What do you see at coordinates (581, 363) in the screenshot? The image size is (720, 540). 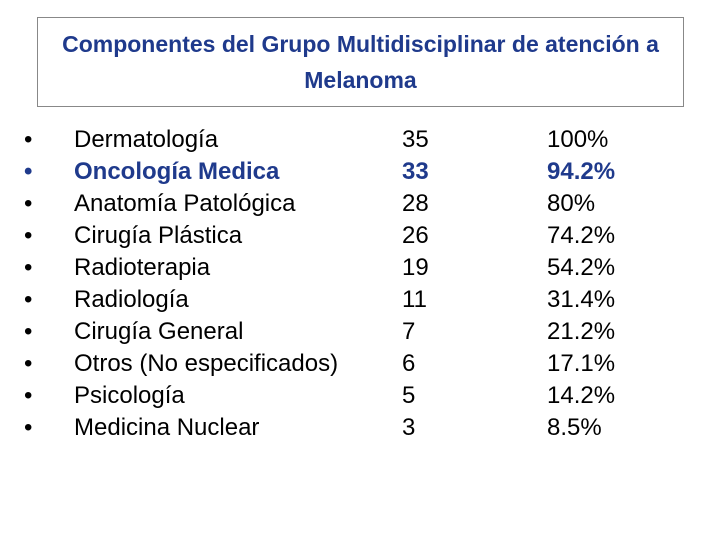 I see `percent: 17.1%` at bounding box center [581, 363].